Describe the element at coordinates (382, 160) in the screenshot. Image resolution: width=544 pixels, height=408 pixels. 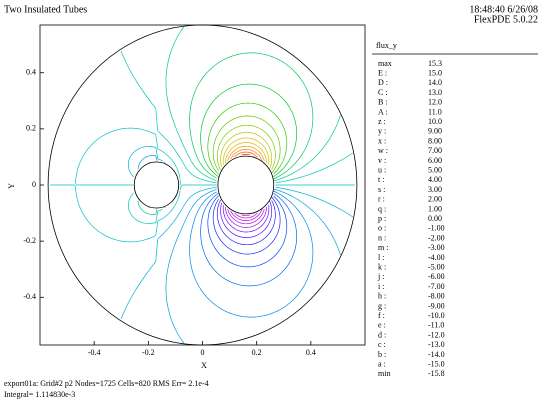
I see `legend-level-name: v :` at that location.